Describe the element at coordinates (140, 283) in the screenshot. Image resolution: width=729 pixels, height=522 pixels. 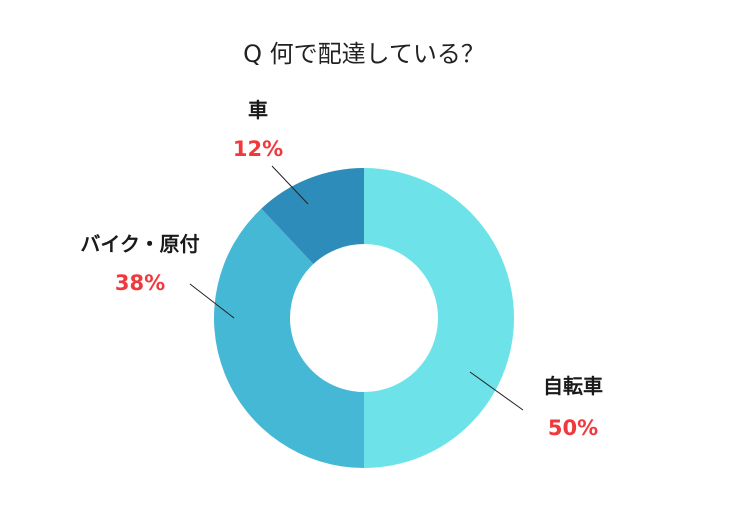
I see `slice-value-label-1: 38%` at that location.